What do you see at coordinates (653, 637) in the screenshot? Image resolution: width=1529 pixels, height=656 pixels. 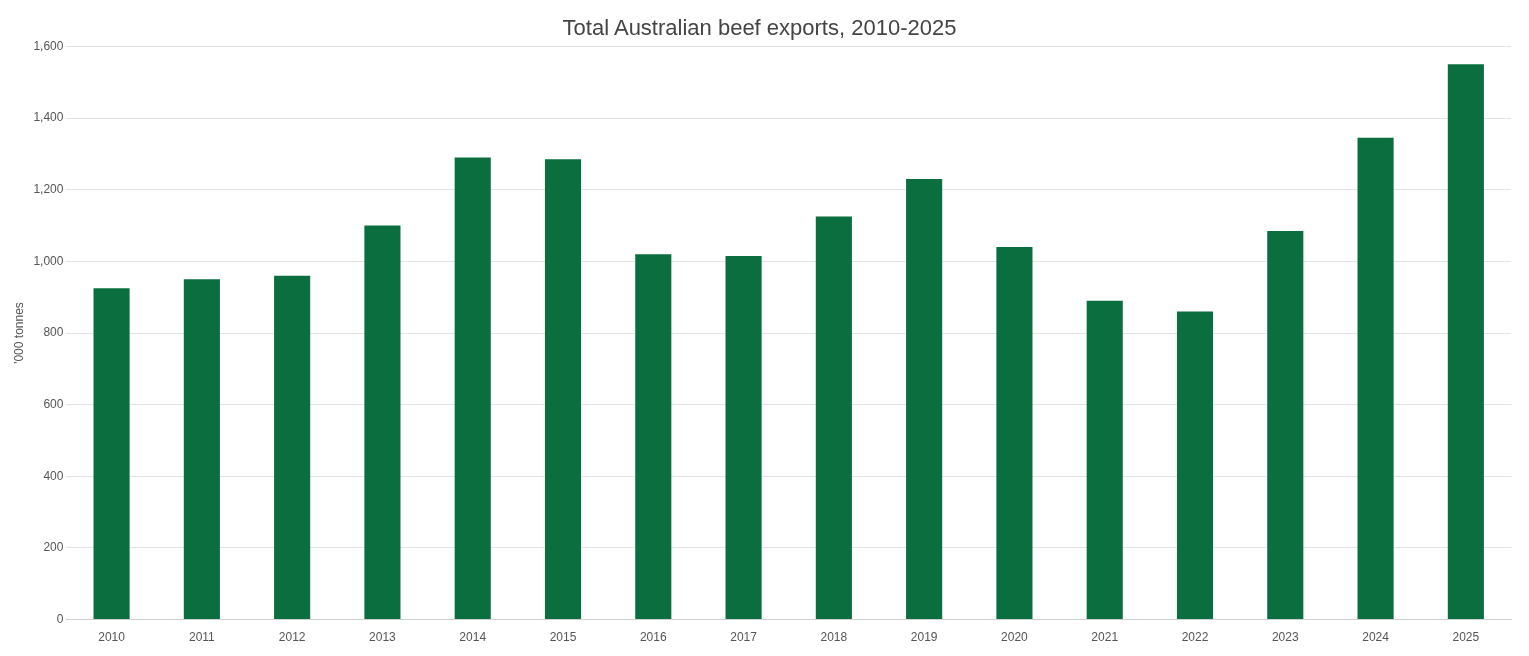 I see `x-tick-label: 2016` at bounding box center [653, 637].